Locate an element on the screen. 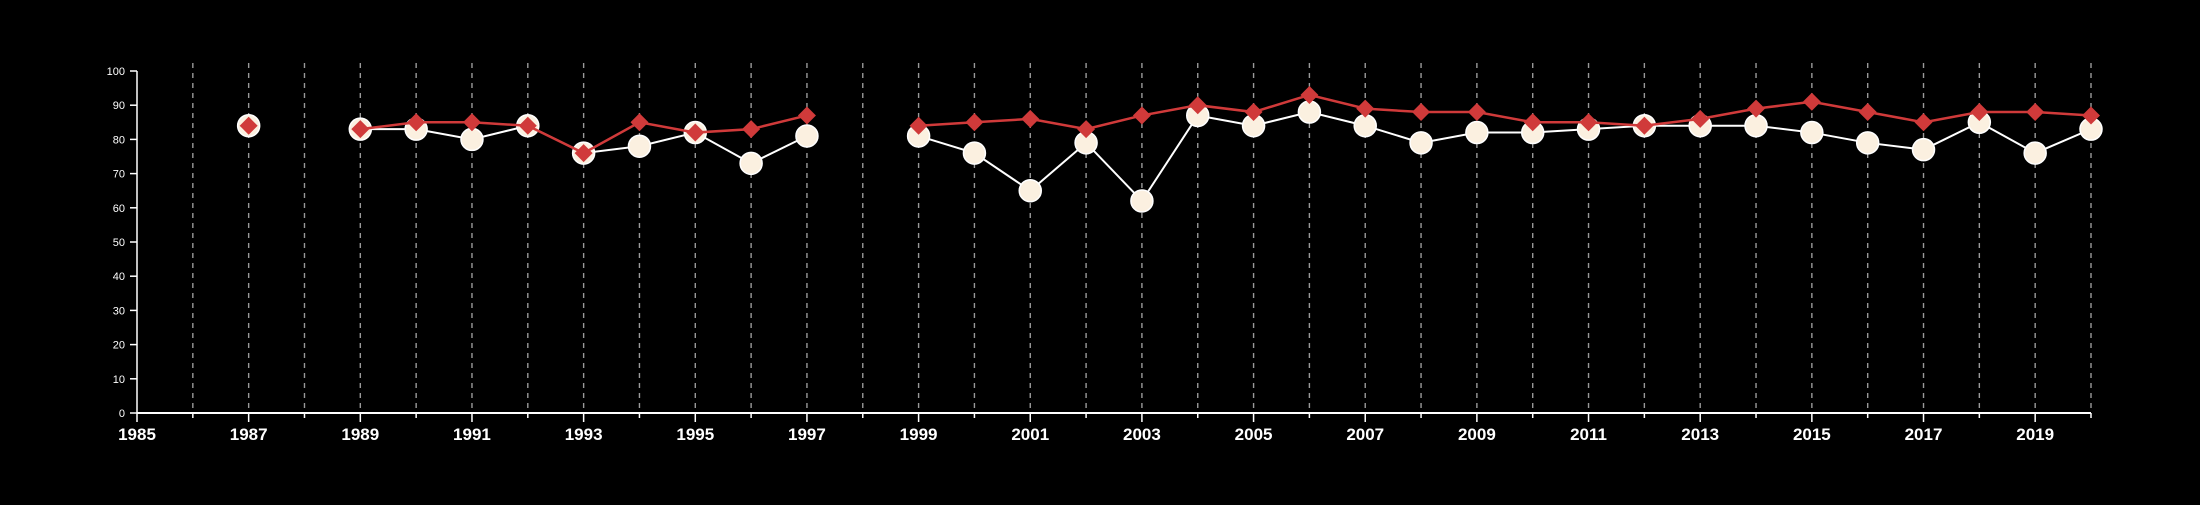  point-circle-2003 is located at coordinates (1142, 201).